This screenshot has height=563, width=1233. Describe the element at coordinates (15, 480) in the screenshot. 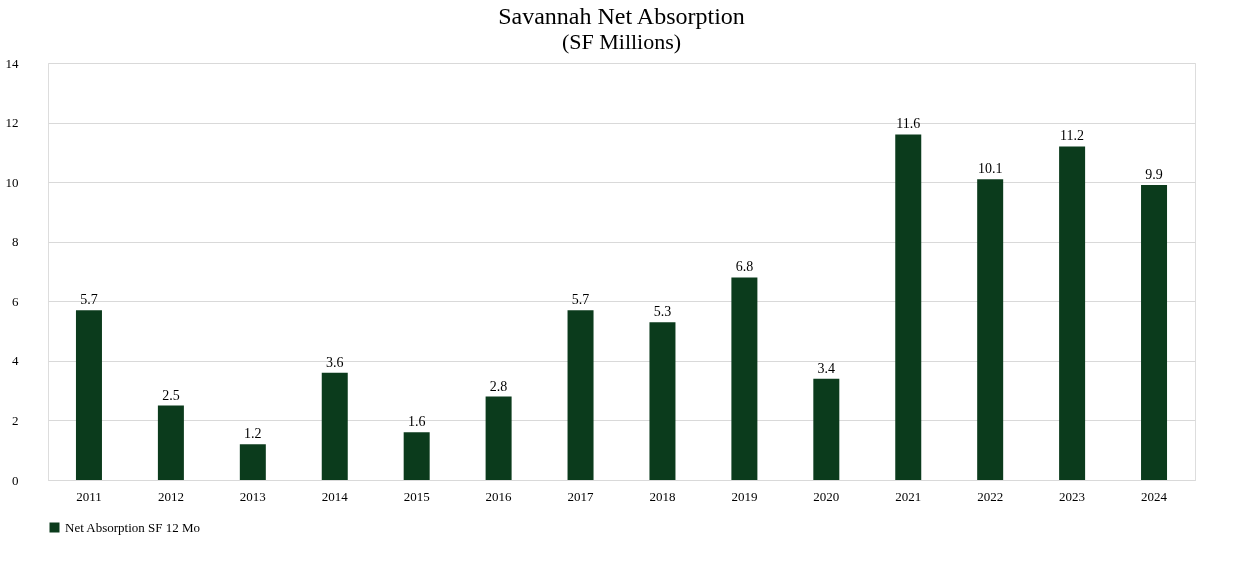

I see `y-tick-label: 0` at that location.